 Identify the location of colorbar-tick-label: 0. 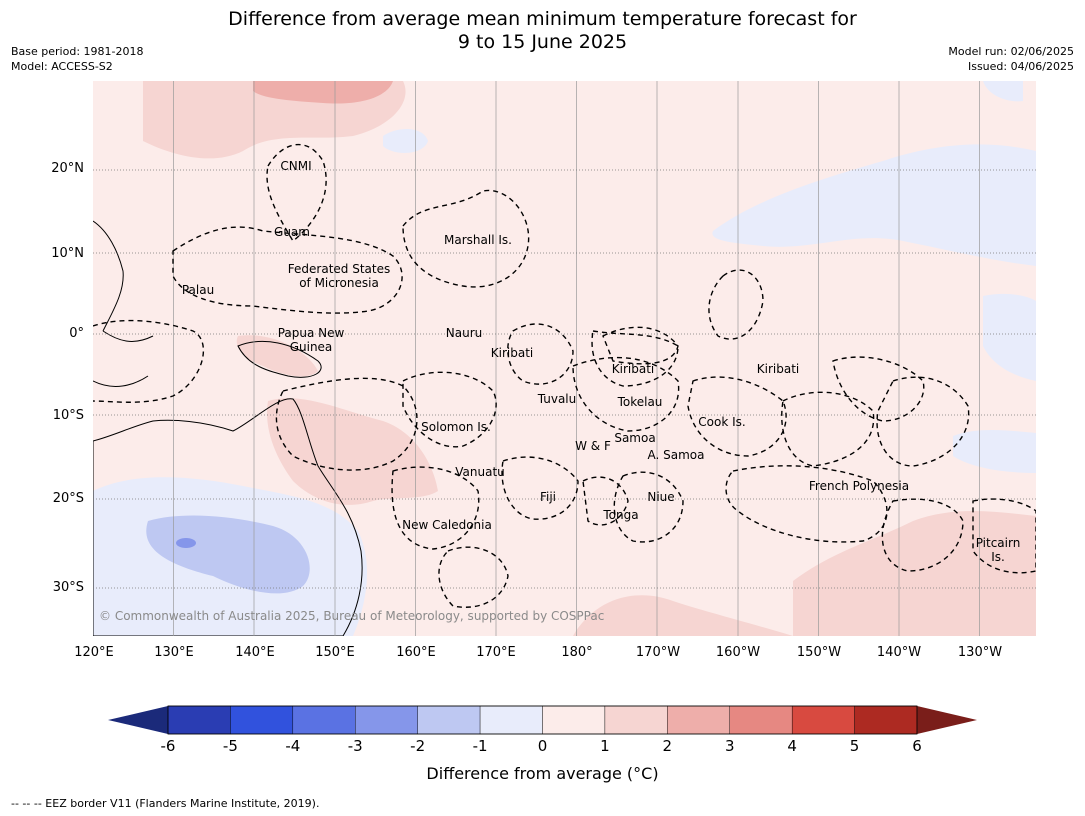
(542, 746).